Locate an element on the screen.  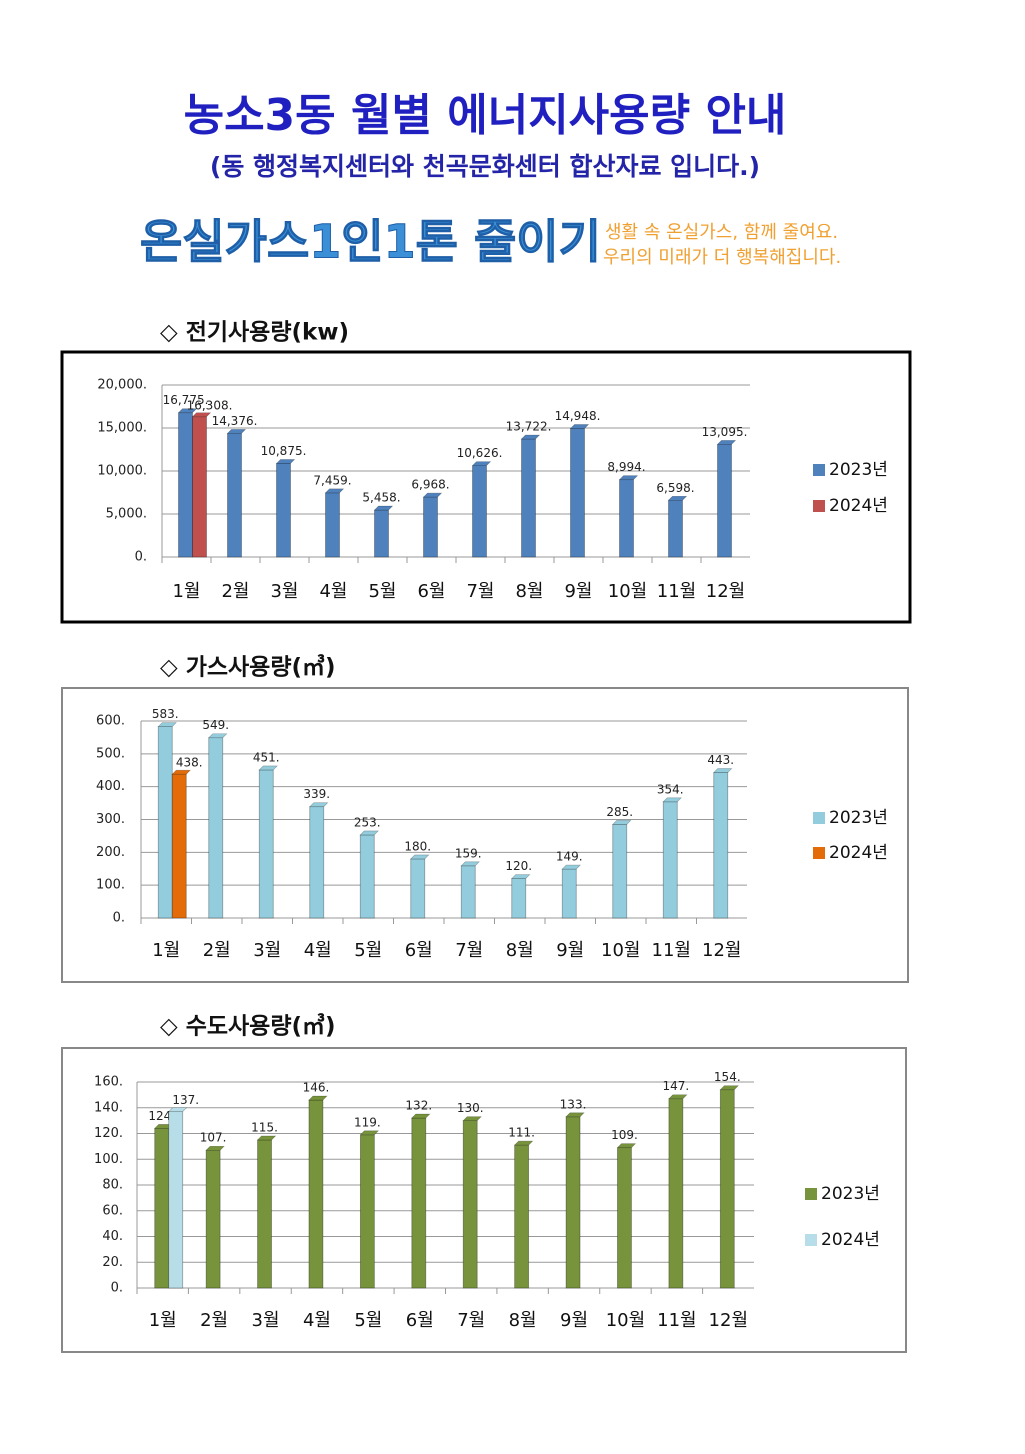
y-tick-label: 20. is located at coordinates (112, 1262).